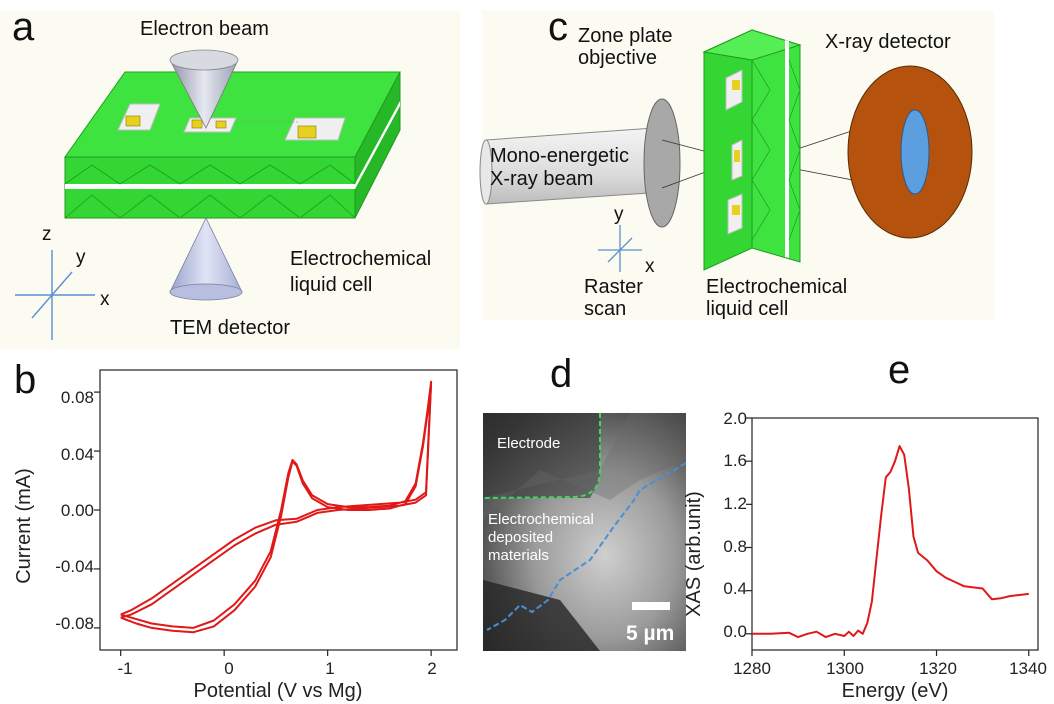 This screenshot has width=1054, height=704. I want to click on beam-label-1: Mono-energetic, so click(559, 156).